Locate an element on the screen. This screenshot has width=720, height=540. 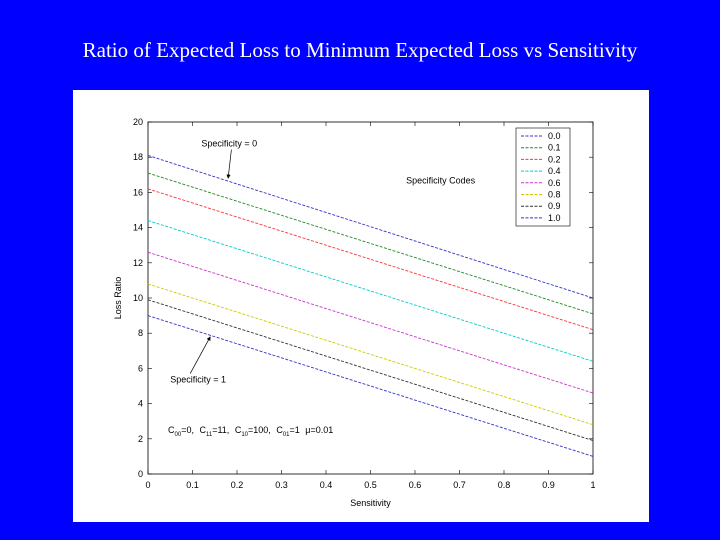
legend-box is located at coordinates (543, 177).